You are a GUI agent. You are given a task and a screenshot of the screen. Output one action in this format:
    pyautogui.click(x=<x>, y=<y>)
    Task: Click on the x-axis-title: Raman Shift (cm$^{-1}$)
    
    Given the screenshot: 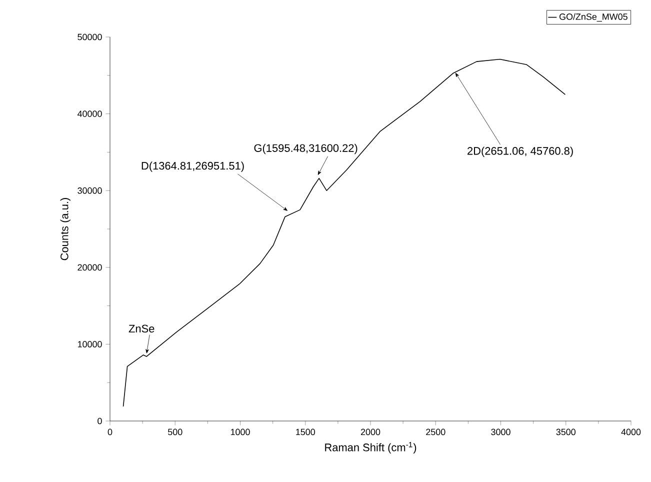 What is the action you would take?
    pyautogui.click(x=370, y=448)
    